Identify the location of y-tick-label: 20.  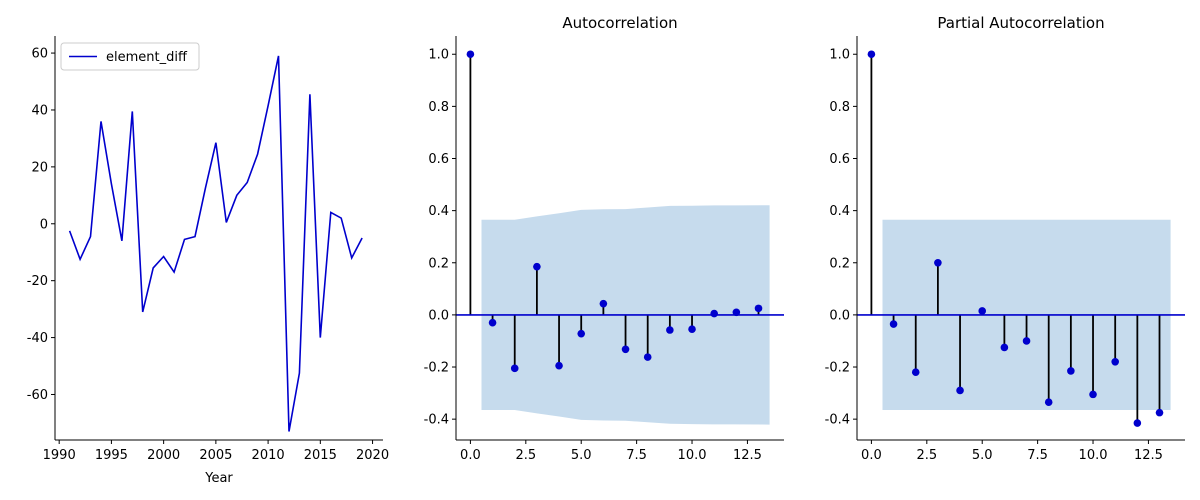
(39, 167).